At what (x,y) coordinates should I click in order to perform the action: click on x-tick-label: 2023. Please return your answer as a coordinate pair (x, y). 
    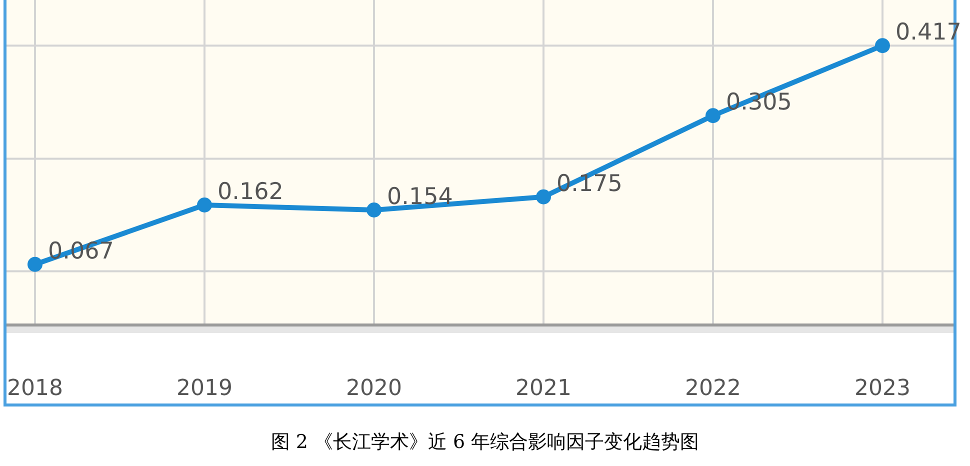
    Looking at the image, I should click on (882, 388).